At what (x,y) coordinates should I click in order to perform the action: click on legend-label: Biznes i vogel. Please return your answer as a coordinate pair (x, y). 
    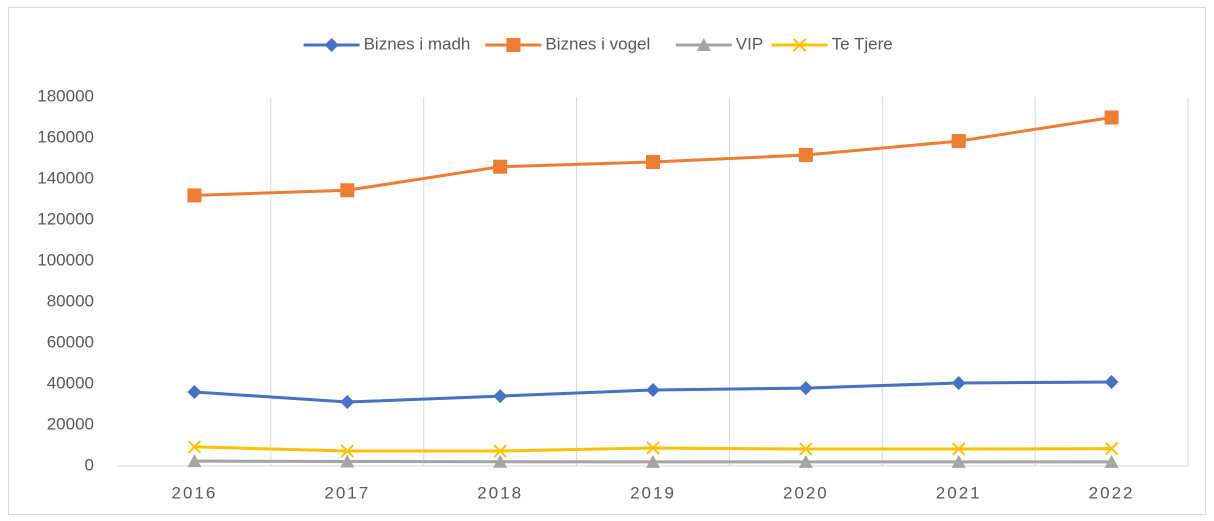
    Looking at the image, I should click on (597, 43).